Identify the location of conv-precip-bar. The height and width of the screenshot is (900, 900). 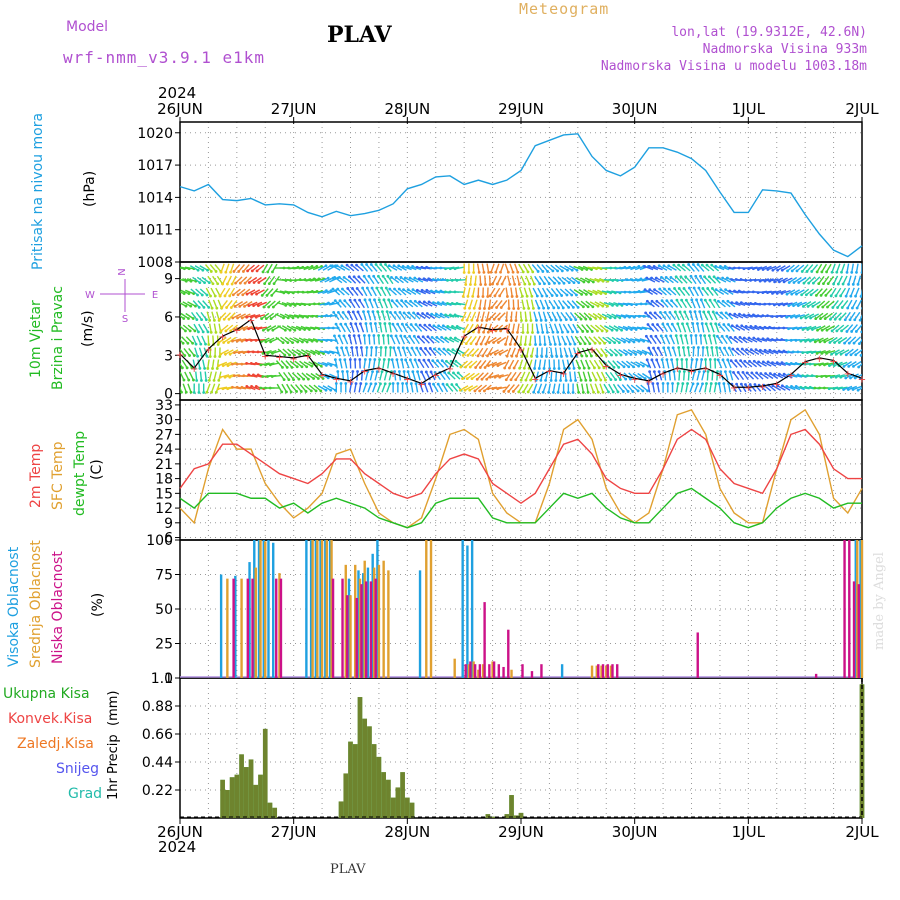
(341, 809).